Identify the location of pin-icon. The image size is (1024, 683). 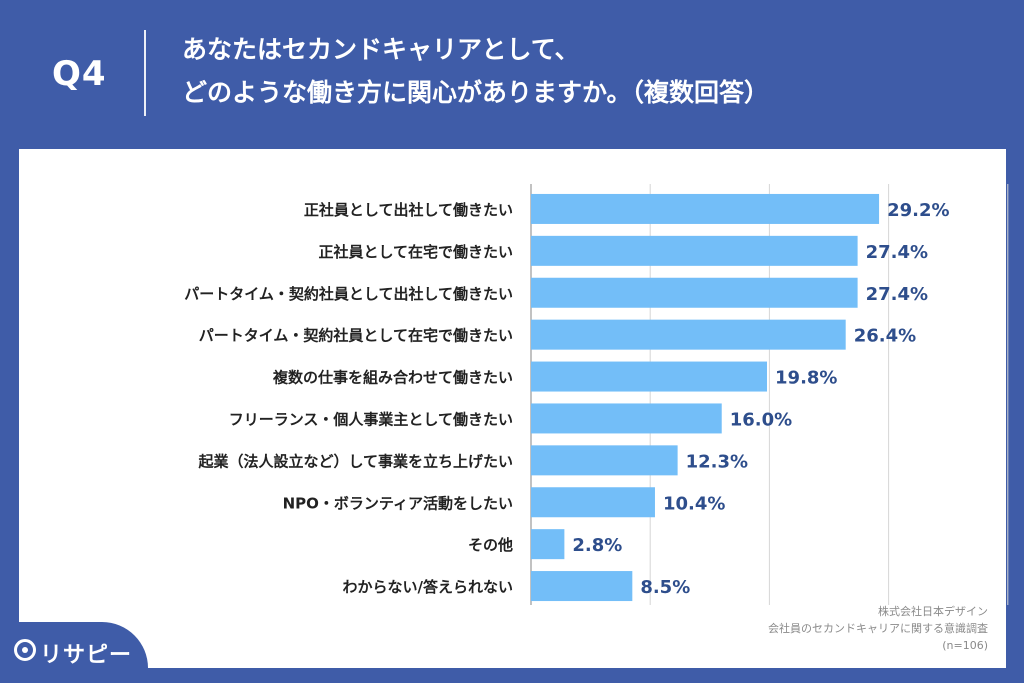
(25, 650).